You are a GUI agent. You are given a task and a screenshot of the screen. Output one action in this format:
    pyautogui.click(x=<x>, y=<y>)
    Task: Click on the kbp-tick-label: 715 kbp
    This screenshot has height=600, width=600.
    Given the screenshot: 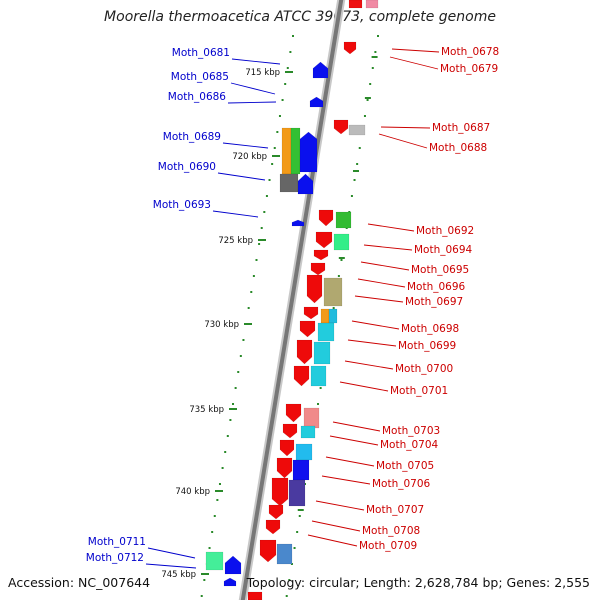 What is the action you would take?
    pyautogui.click(x=262, y=73)
    